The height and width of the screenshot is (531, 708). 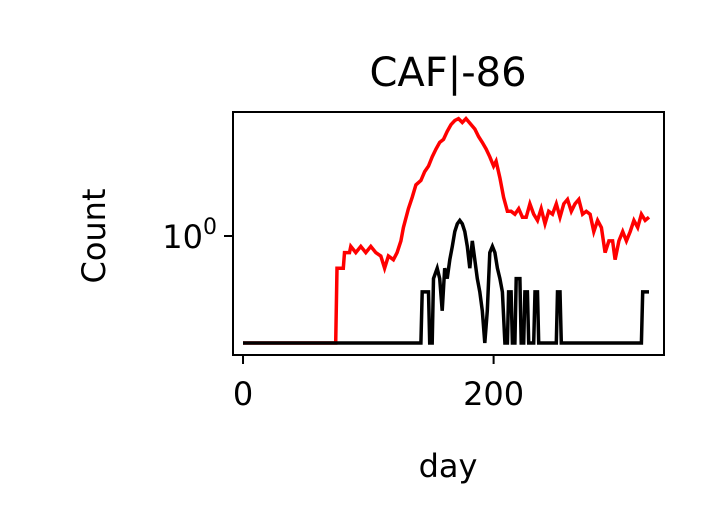 What do you see at coordinates (243, 394) in the screenshot?
I see `x-tick-label: 0` at bounding box center [243, 394].